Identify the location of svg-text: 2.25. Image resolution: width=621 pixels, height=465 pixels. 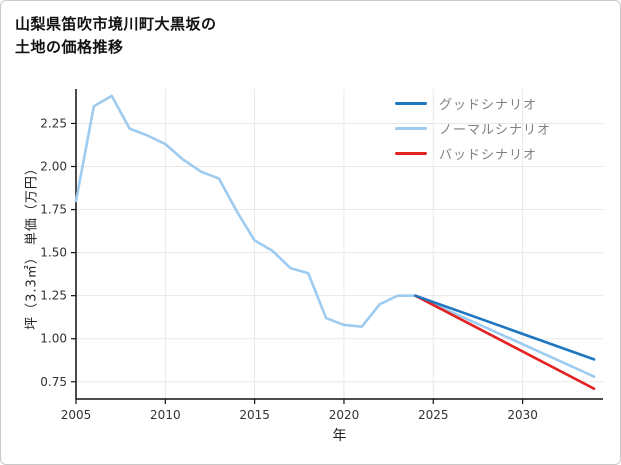
(53, 123).